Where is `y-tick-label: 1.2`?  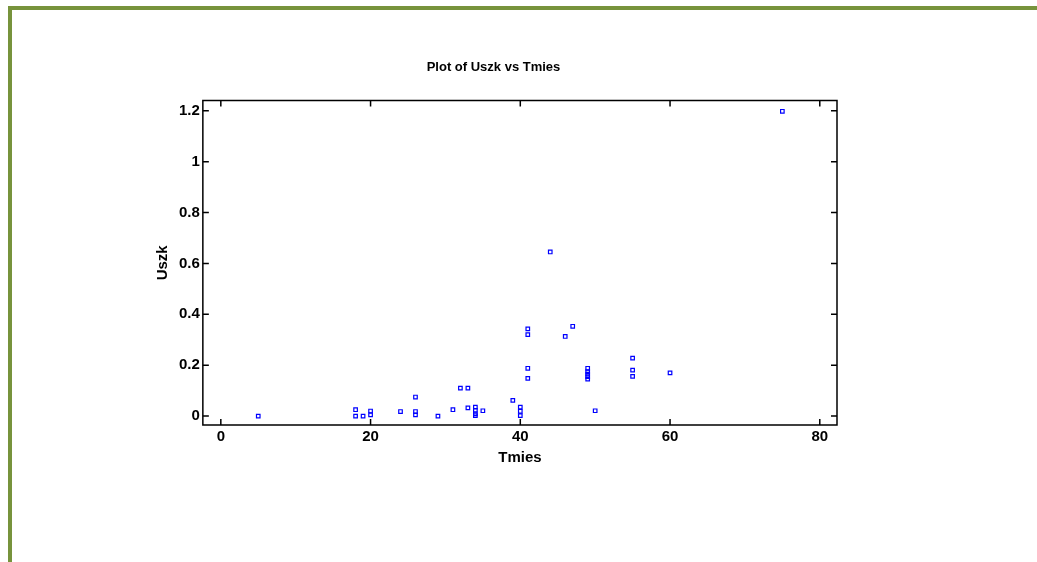 y-tick-label: 1.2 is located at coordinates (189, 109).